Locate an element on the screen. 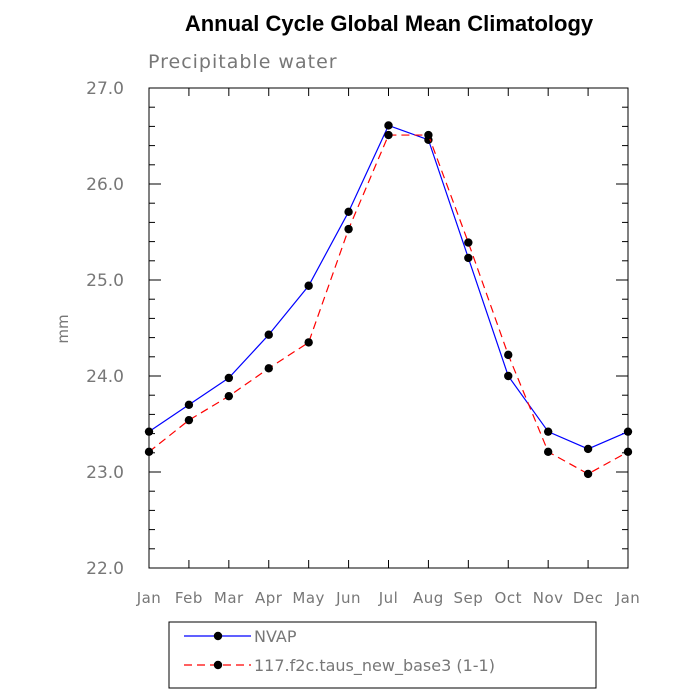  x-tick-label: Apr is located at coordinates (269, 598).